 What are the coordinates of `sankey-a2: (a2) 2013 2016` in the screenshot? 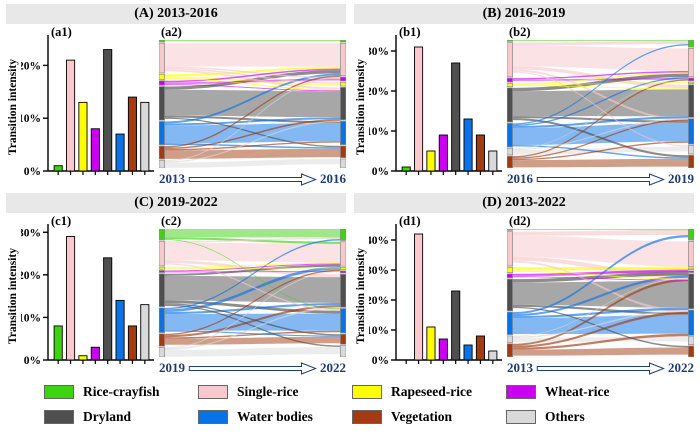 It's located at (252, 107).